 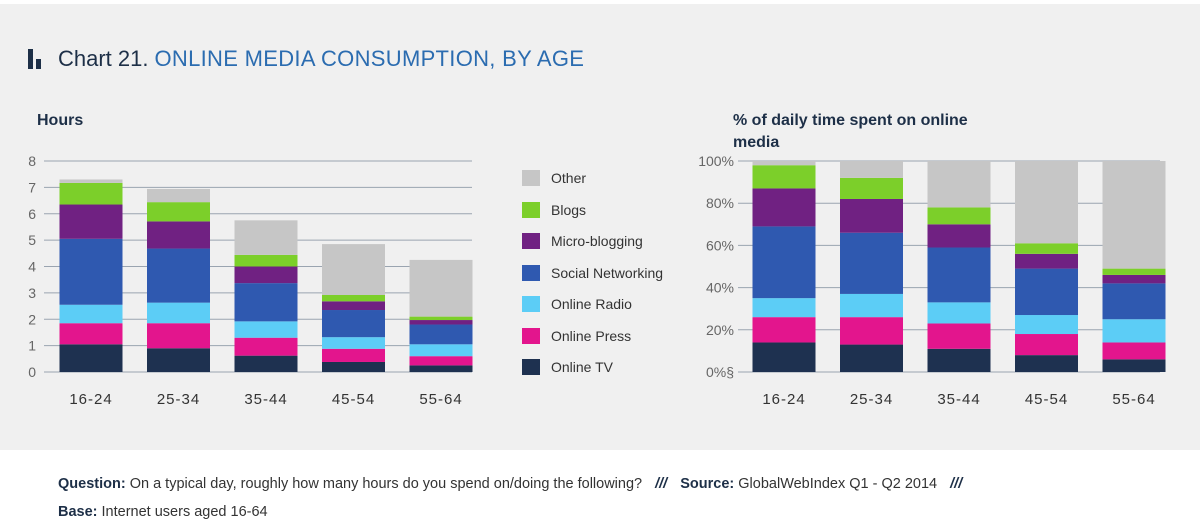 I want to click on legend-label: Blogs, so click(x=568, y=210).